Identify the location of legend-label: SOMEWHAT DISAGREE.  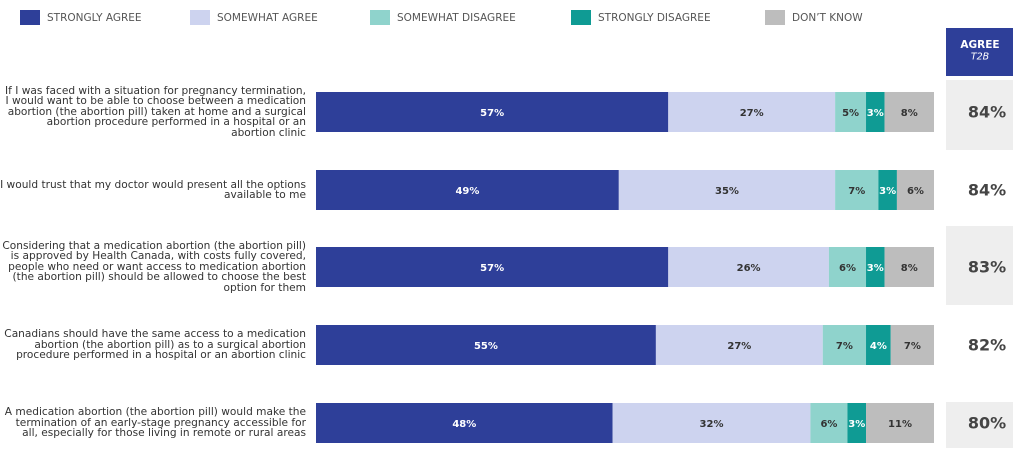
(456, 18).